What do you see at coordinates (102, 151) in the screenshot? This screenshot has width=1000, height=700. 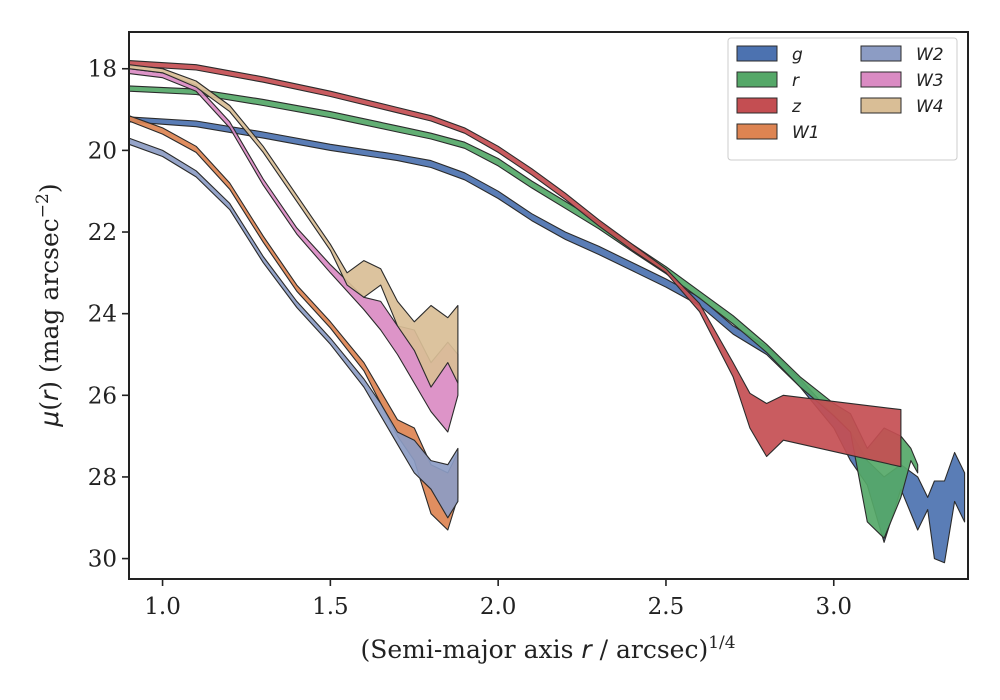 I see `y-tick-label: 20` at bounding box center [102, 151].